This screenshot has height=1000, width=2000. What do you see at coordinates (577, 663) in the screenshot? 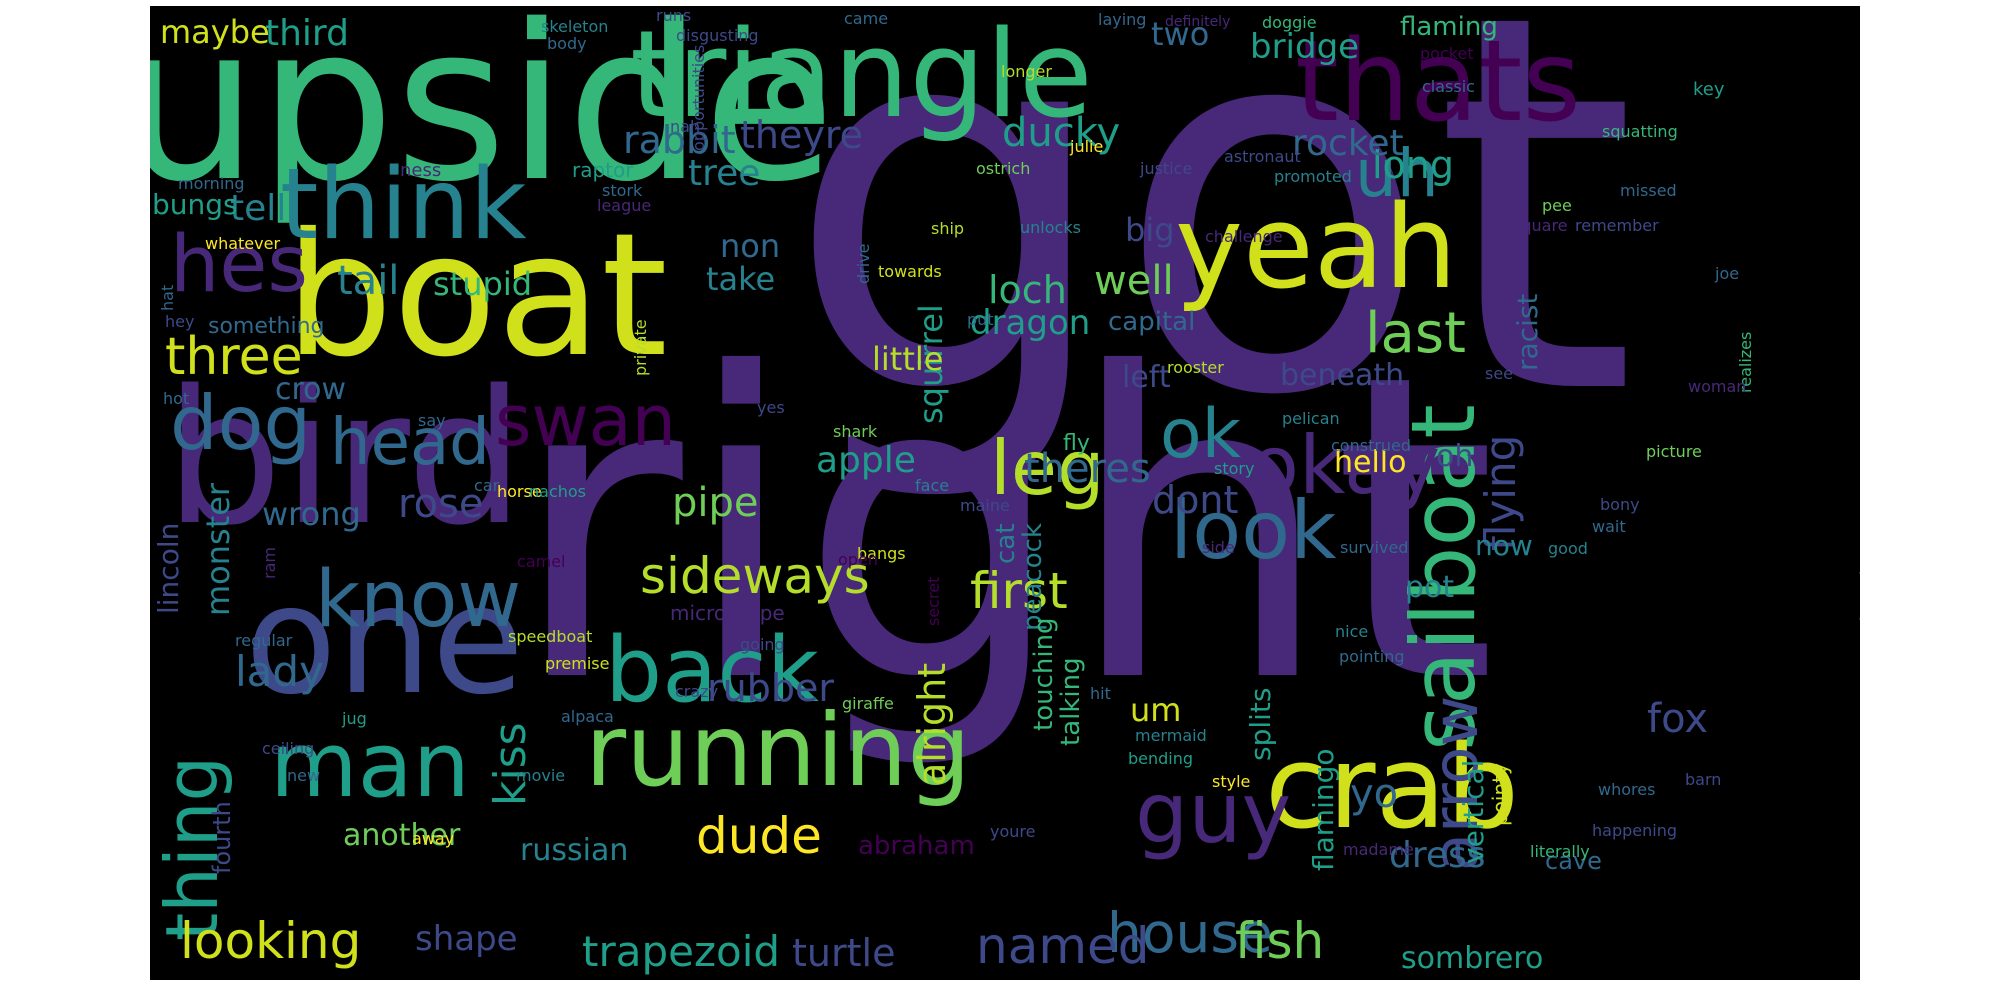
I see `word: premise` at bounding box center [577, 663].